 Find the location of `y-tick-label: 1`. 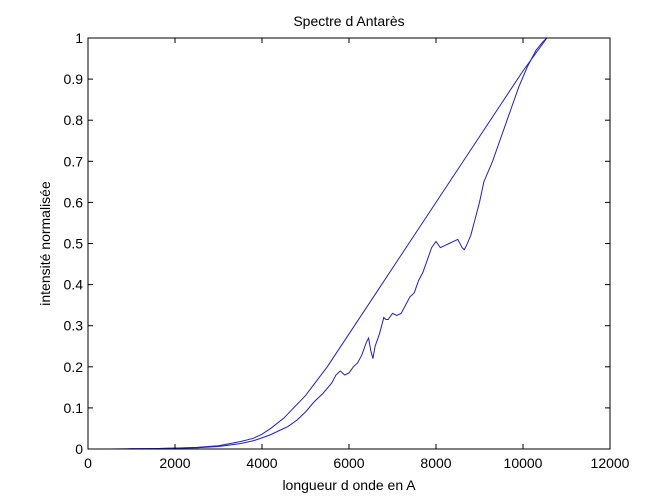

y-tick-label: 1 is located at coordinates (79, 38).